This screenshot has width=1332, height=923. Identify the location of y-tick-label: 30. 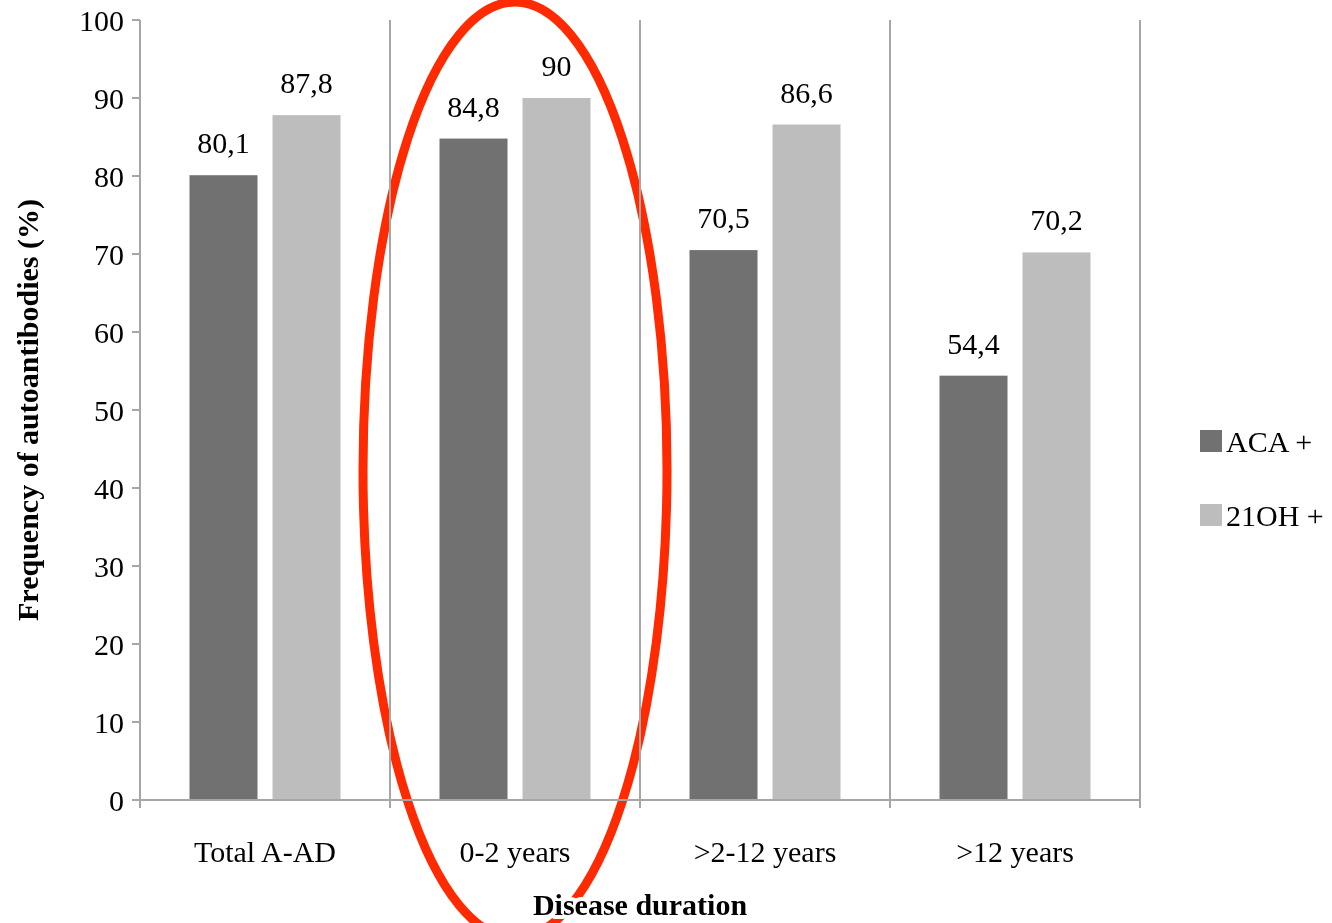
(109, 566).